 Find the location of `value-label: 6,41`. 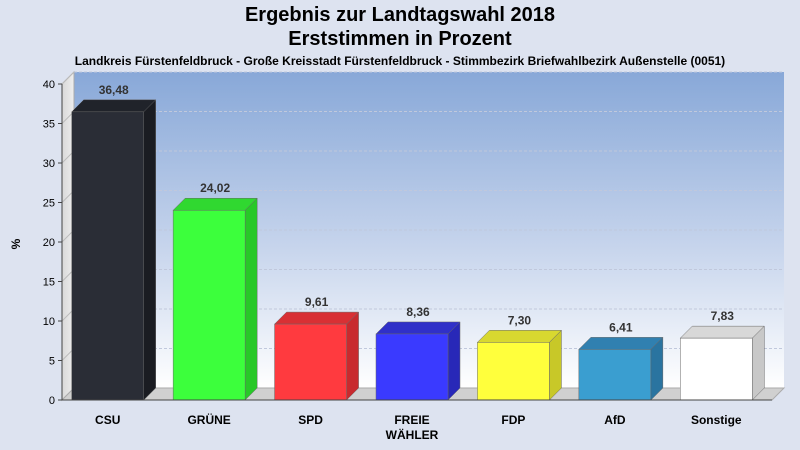

value-label: 6,41 is located at coordinates (621, 327).